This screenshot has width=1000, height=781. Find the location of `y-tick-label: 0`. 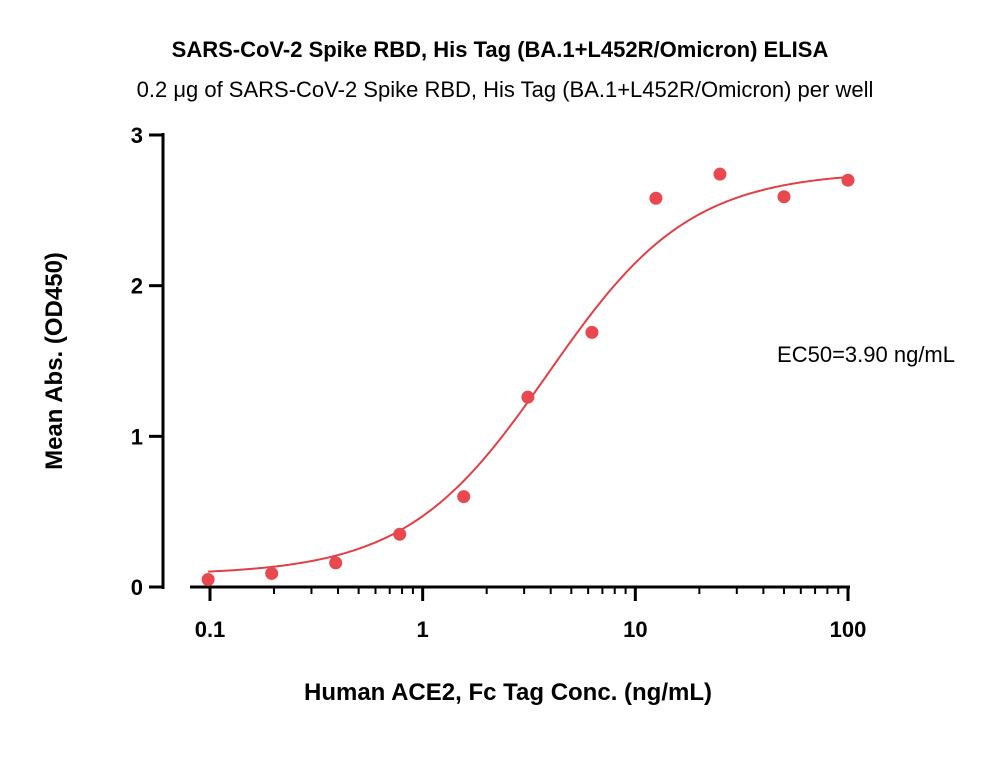

y-tick-label: 0 is located at coordinates (137, 587).